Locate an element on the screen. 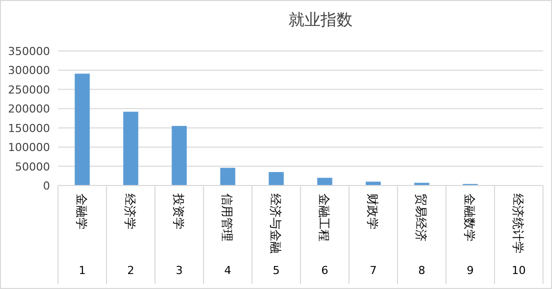  text: 8 is located at coordinates (422, 270).